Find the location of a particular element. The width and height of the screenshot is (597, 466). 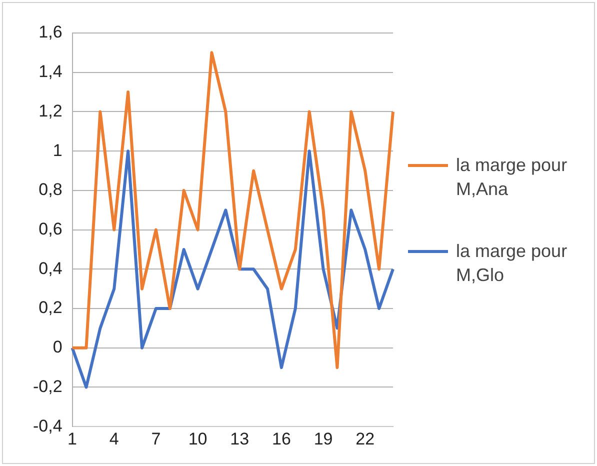

y-tick-label: 0,2 is located at coordinates (50, 308).